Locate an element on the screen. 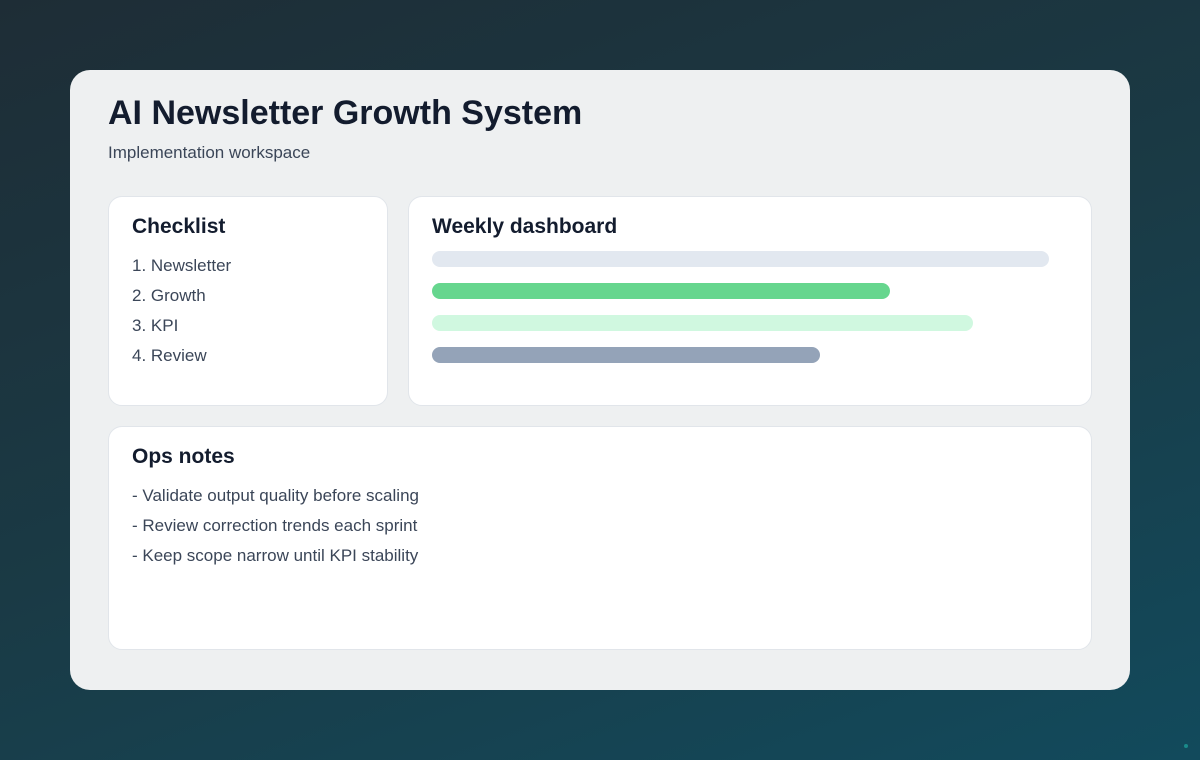  page-title: AI Newsletter Growth System is located at coordinates (345, 113).